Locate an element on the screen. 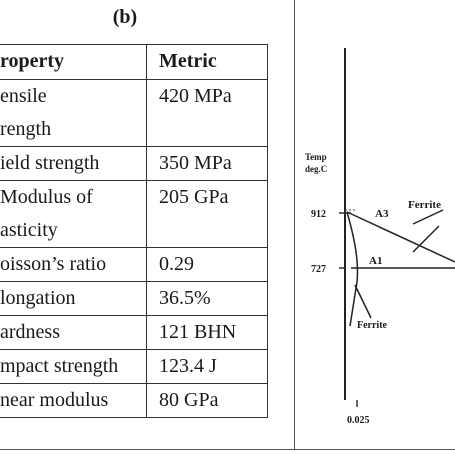 The height and width of the screenshot is (455, 455). table-row: oisson’s ratio 0.29 is located at coordinates (134, 264).